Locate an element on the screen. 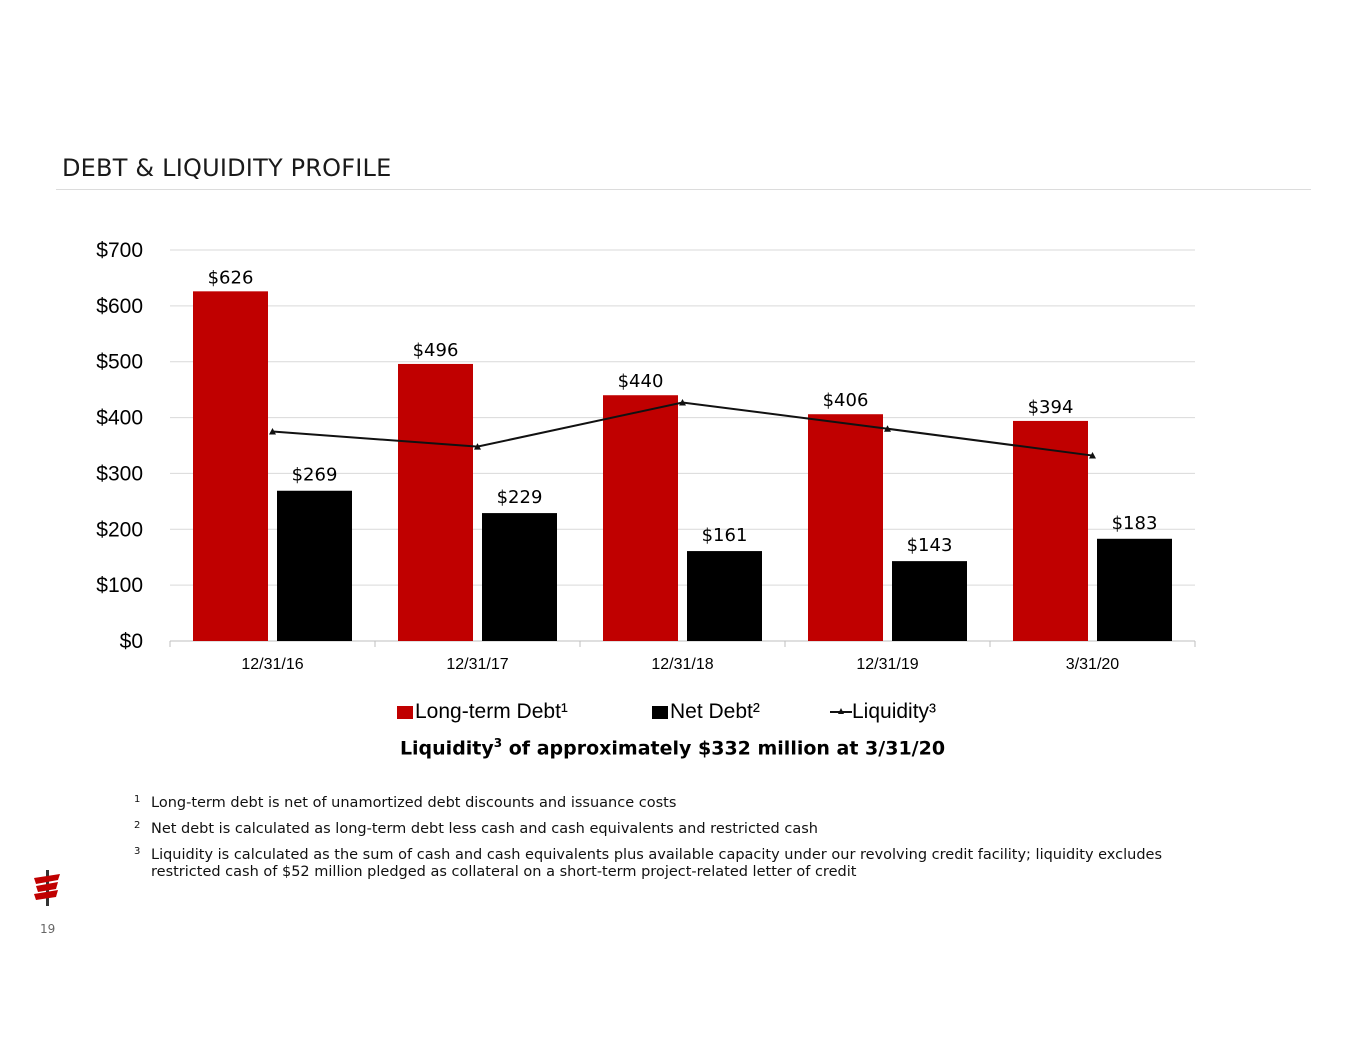 The image size is (1365, 1055). legend-item-net-debt: Net Debt² is located at coordinates (706, 712).